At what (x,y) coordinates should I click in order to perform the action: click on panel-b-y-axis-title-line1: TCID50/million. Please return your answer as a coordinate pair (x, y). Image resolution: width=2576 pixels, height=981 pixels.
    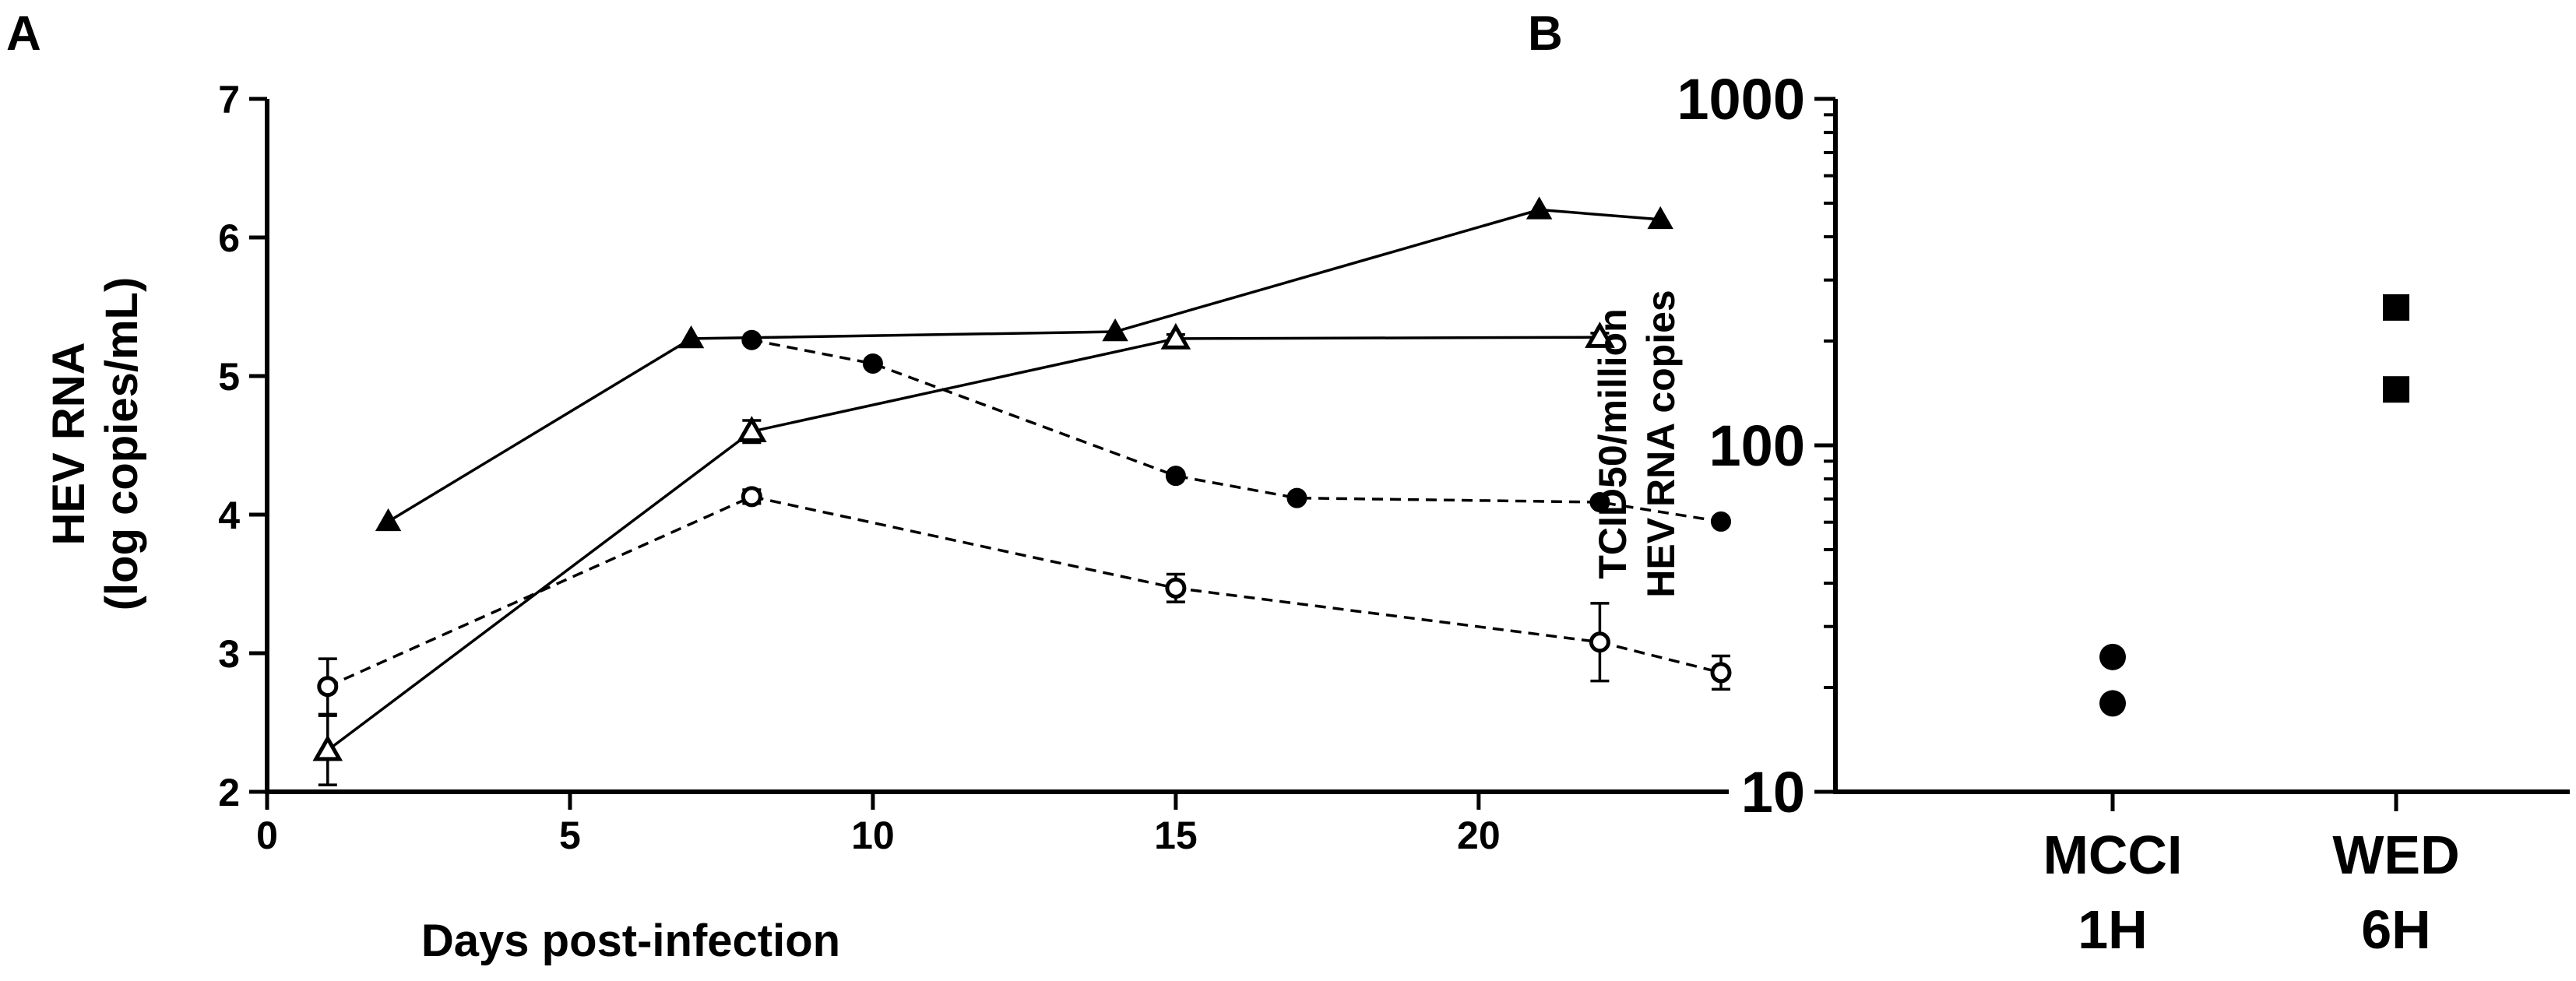
    Looking at the image, I should click on (1613, 443).